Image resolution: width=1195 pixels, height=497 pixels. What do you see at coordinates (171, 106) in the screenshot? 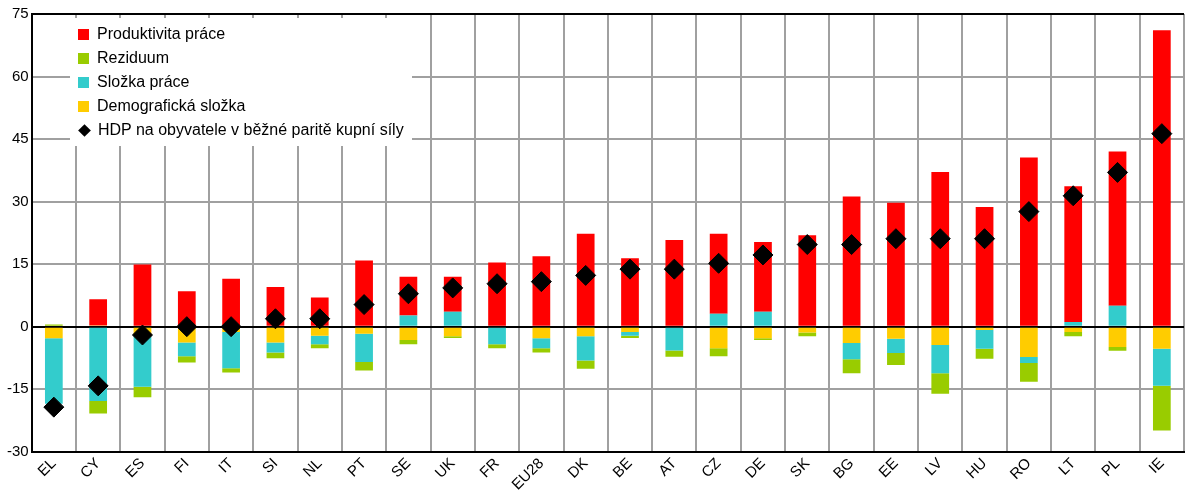
I see `legend-label: Demografická složka` at bounding box center [171, 106].